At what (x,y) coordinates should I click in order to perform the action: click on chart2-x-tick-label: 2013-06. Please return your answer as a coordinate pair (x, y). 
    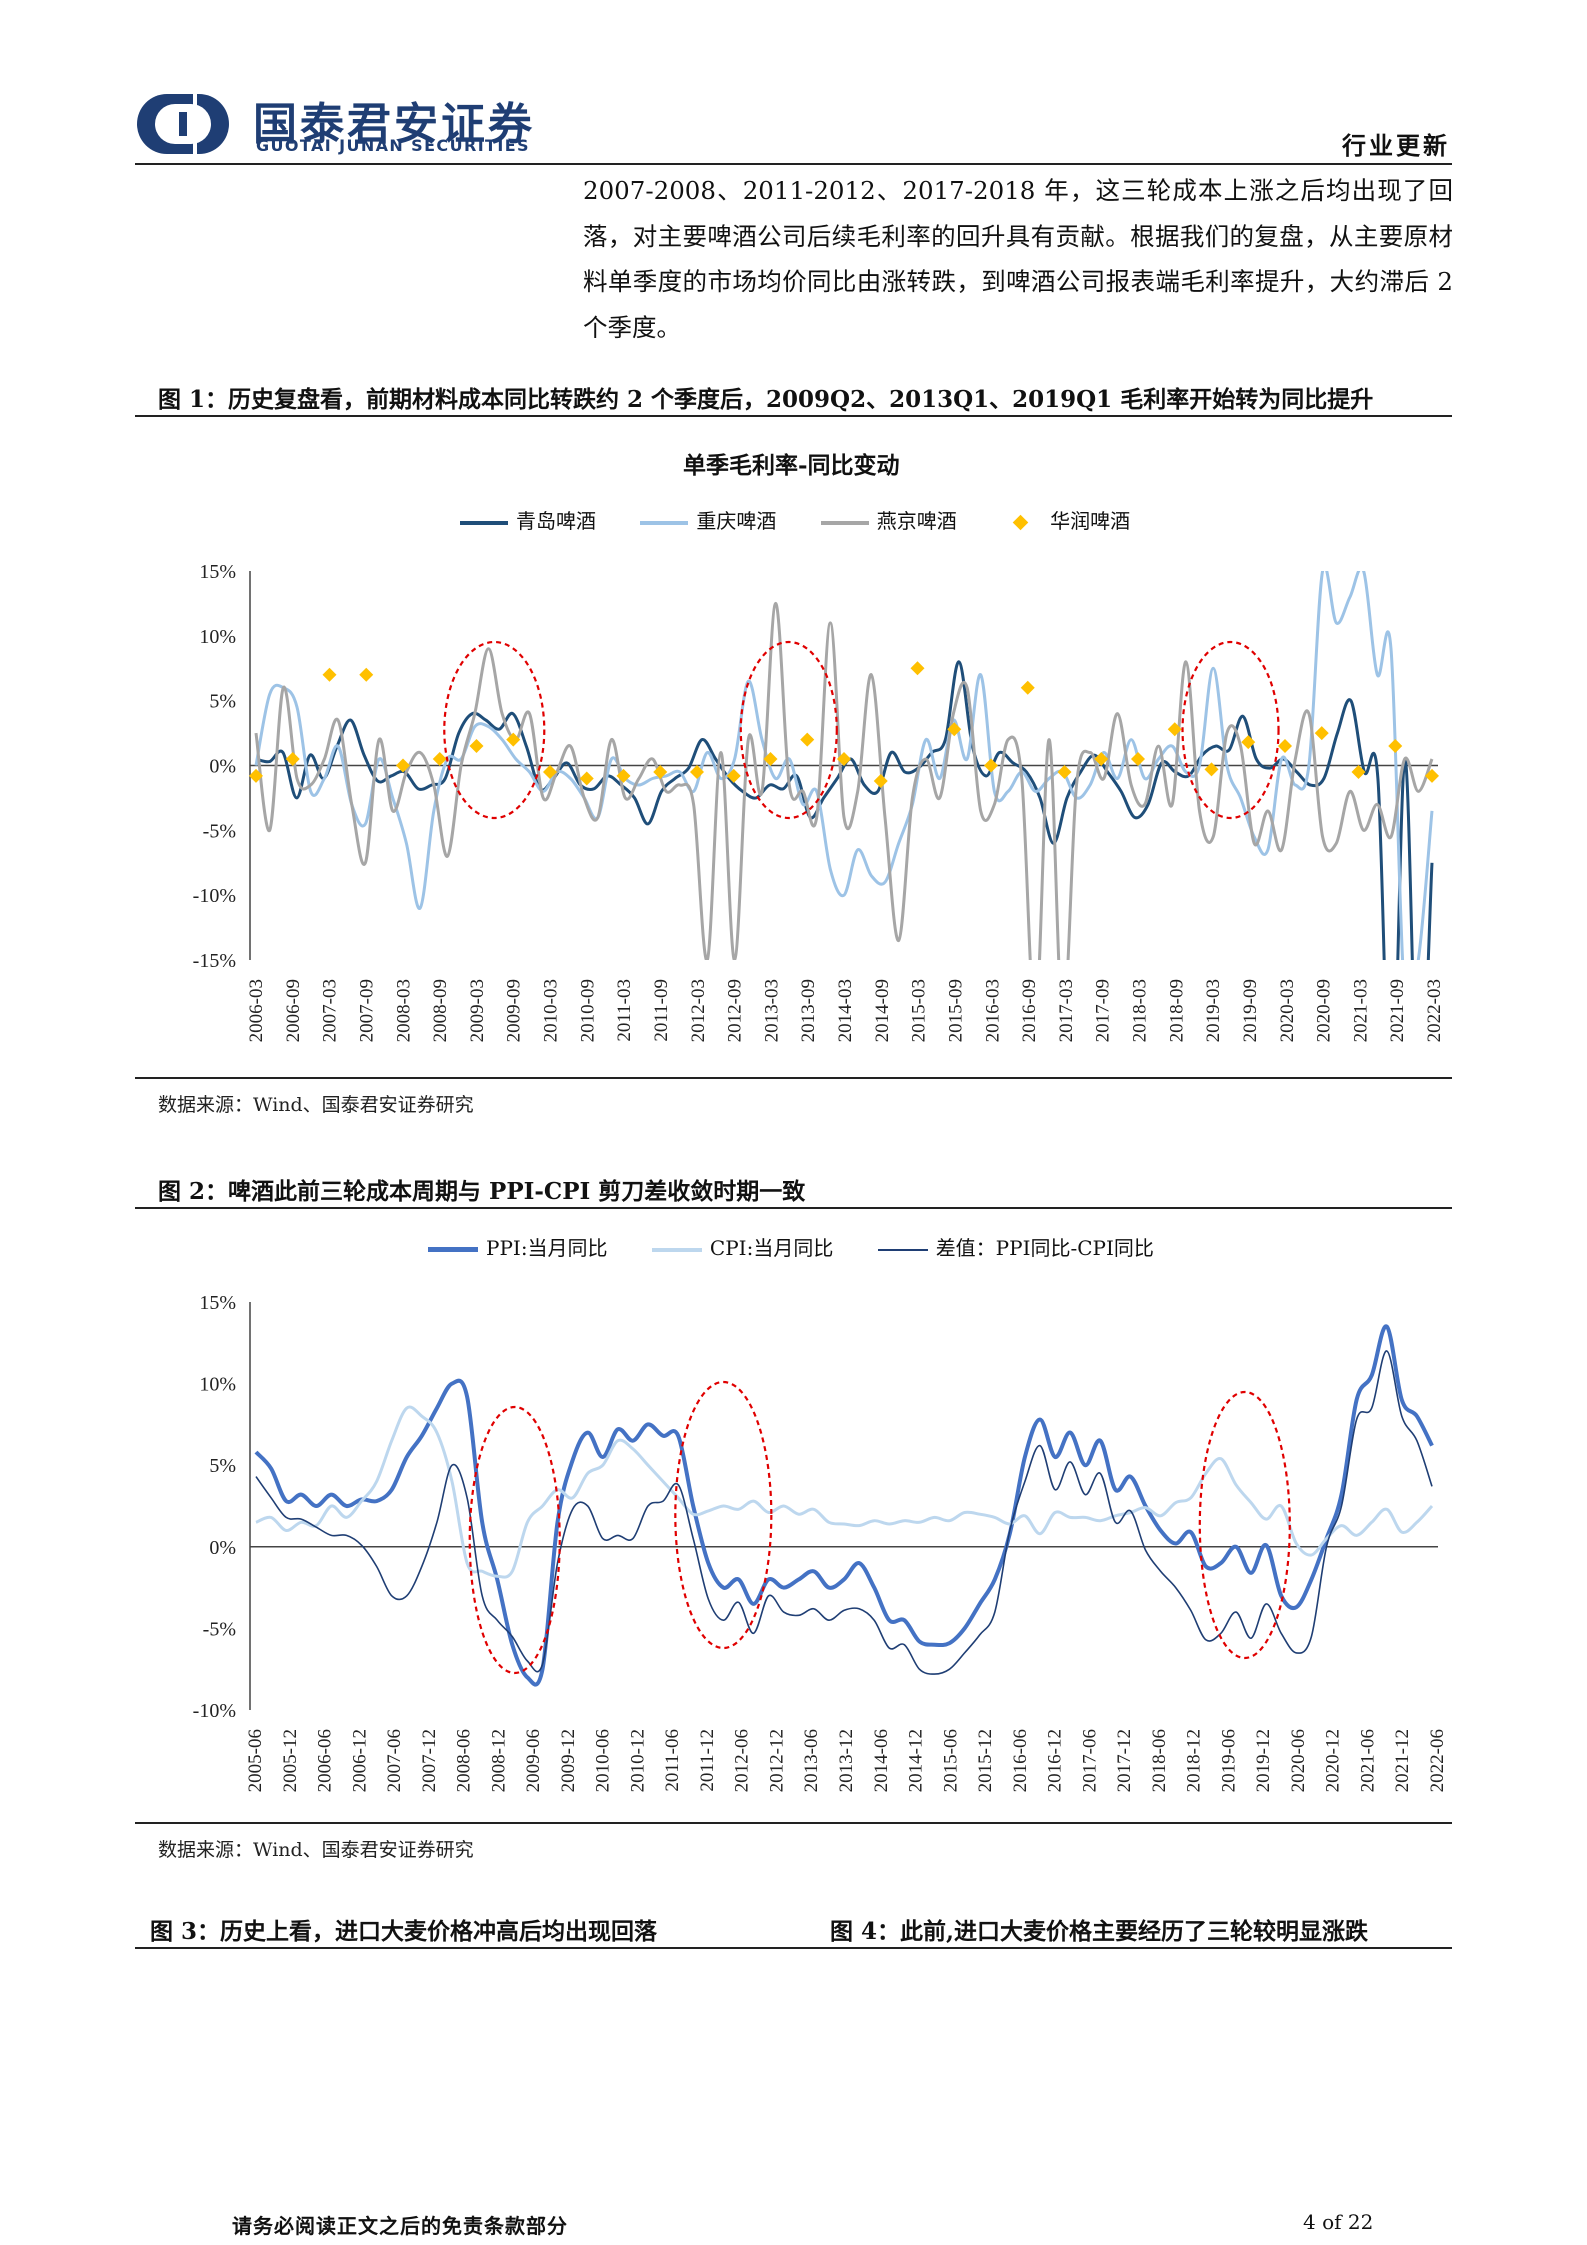
    Looking at the image, I should click on (811, 1760).